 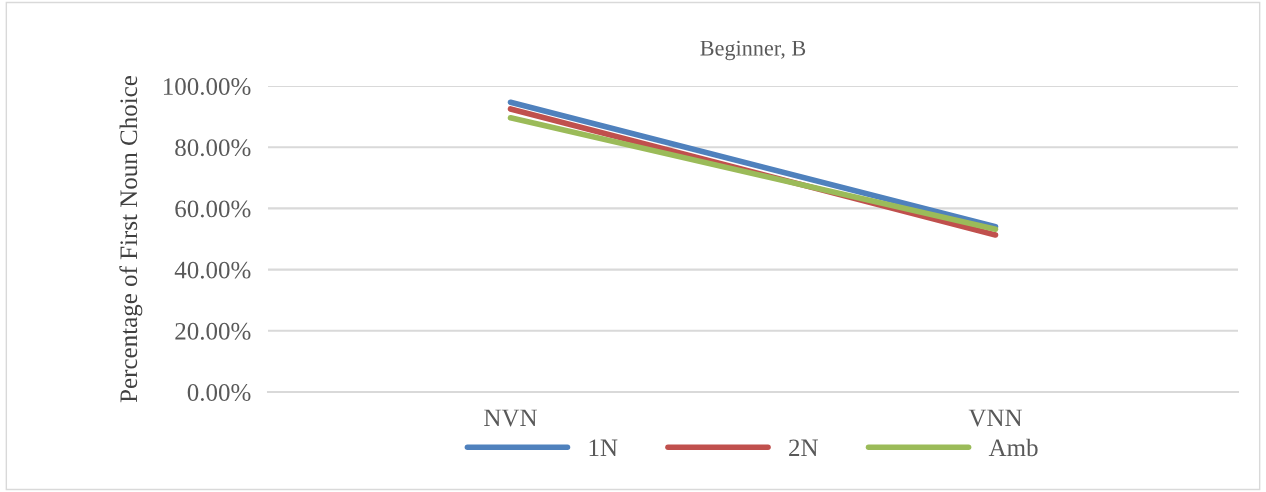 I want to click on legend-label: Amb, so click(x=1013, y=447).